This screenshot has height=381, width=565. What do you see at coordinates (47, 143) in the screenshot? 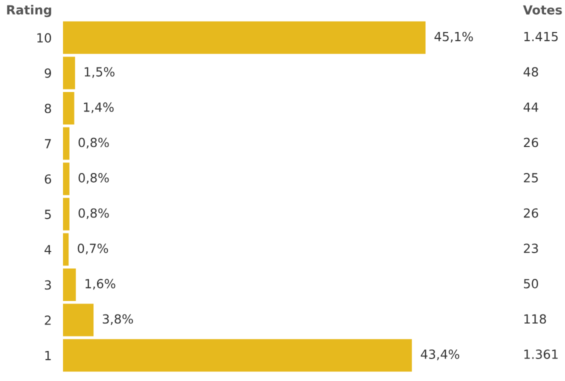
I see `y-tick-label: 7` at bounding box center [47, 143].